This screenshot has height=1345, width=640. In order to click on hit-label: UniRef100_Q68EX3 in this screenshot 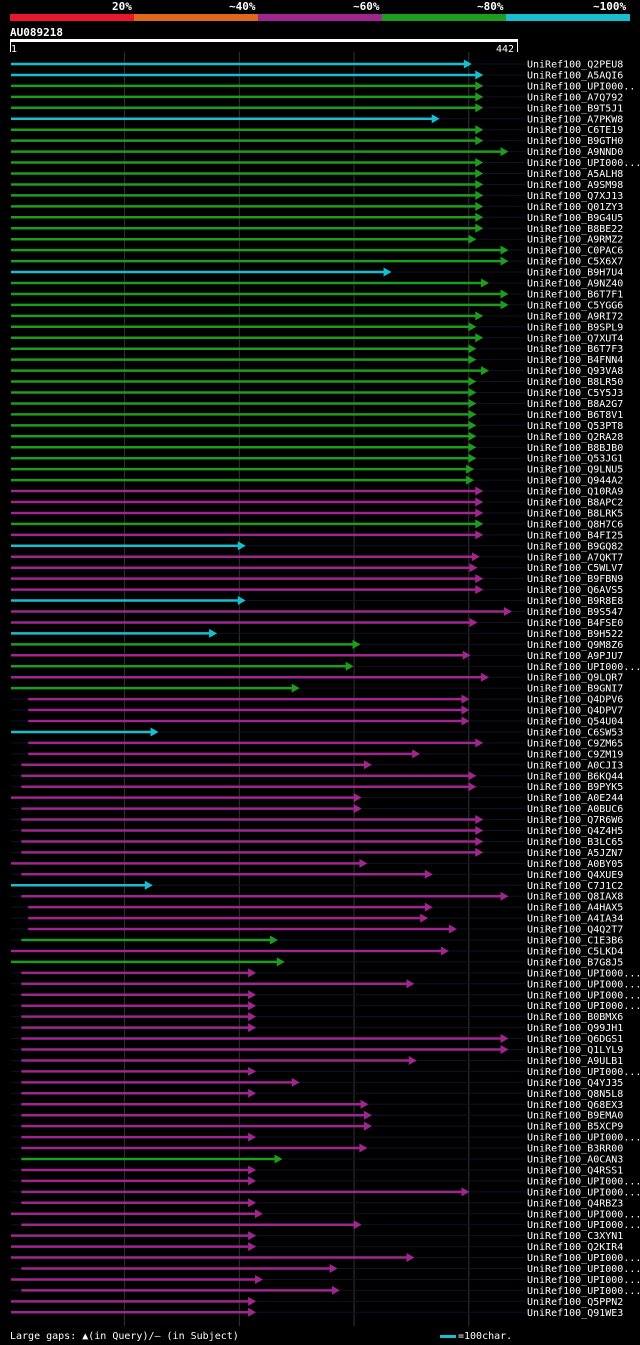, I will do `click(575, 1105)`.